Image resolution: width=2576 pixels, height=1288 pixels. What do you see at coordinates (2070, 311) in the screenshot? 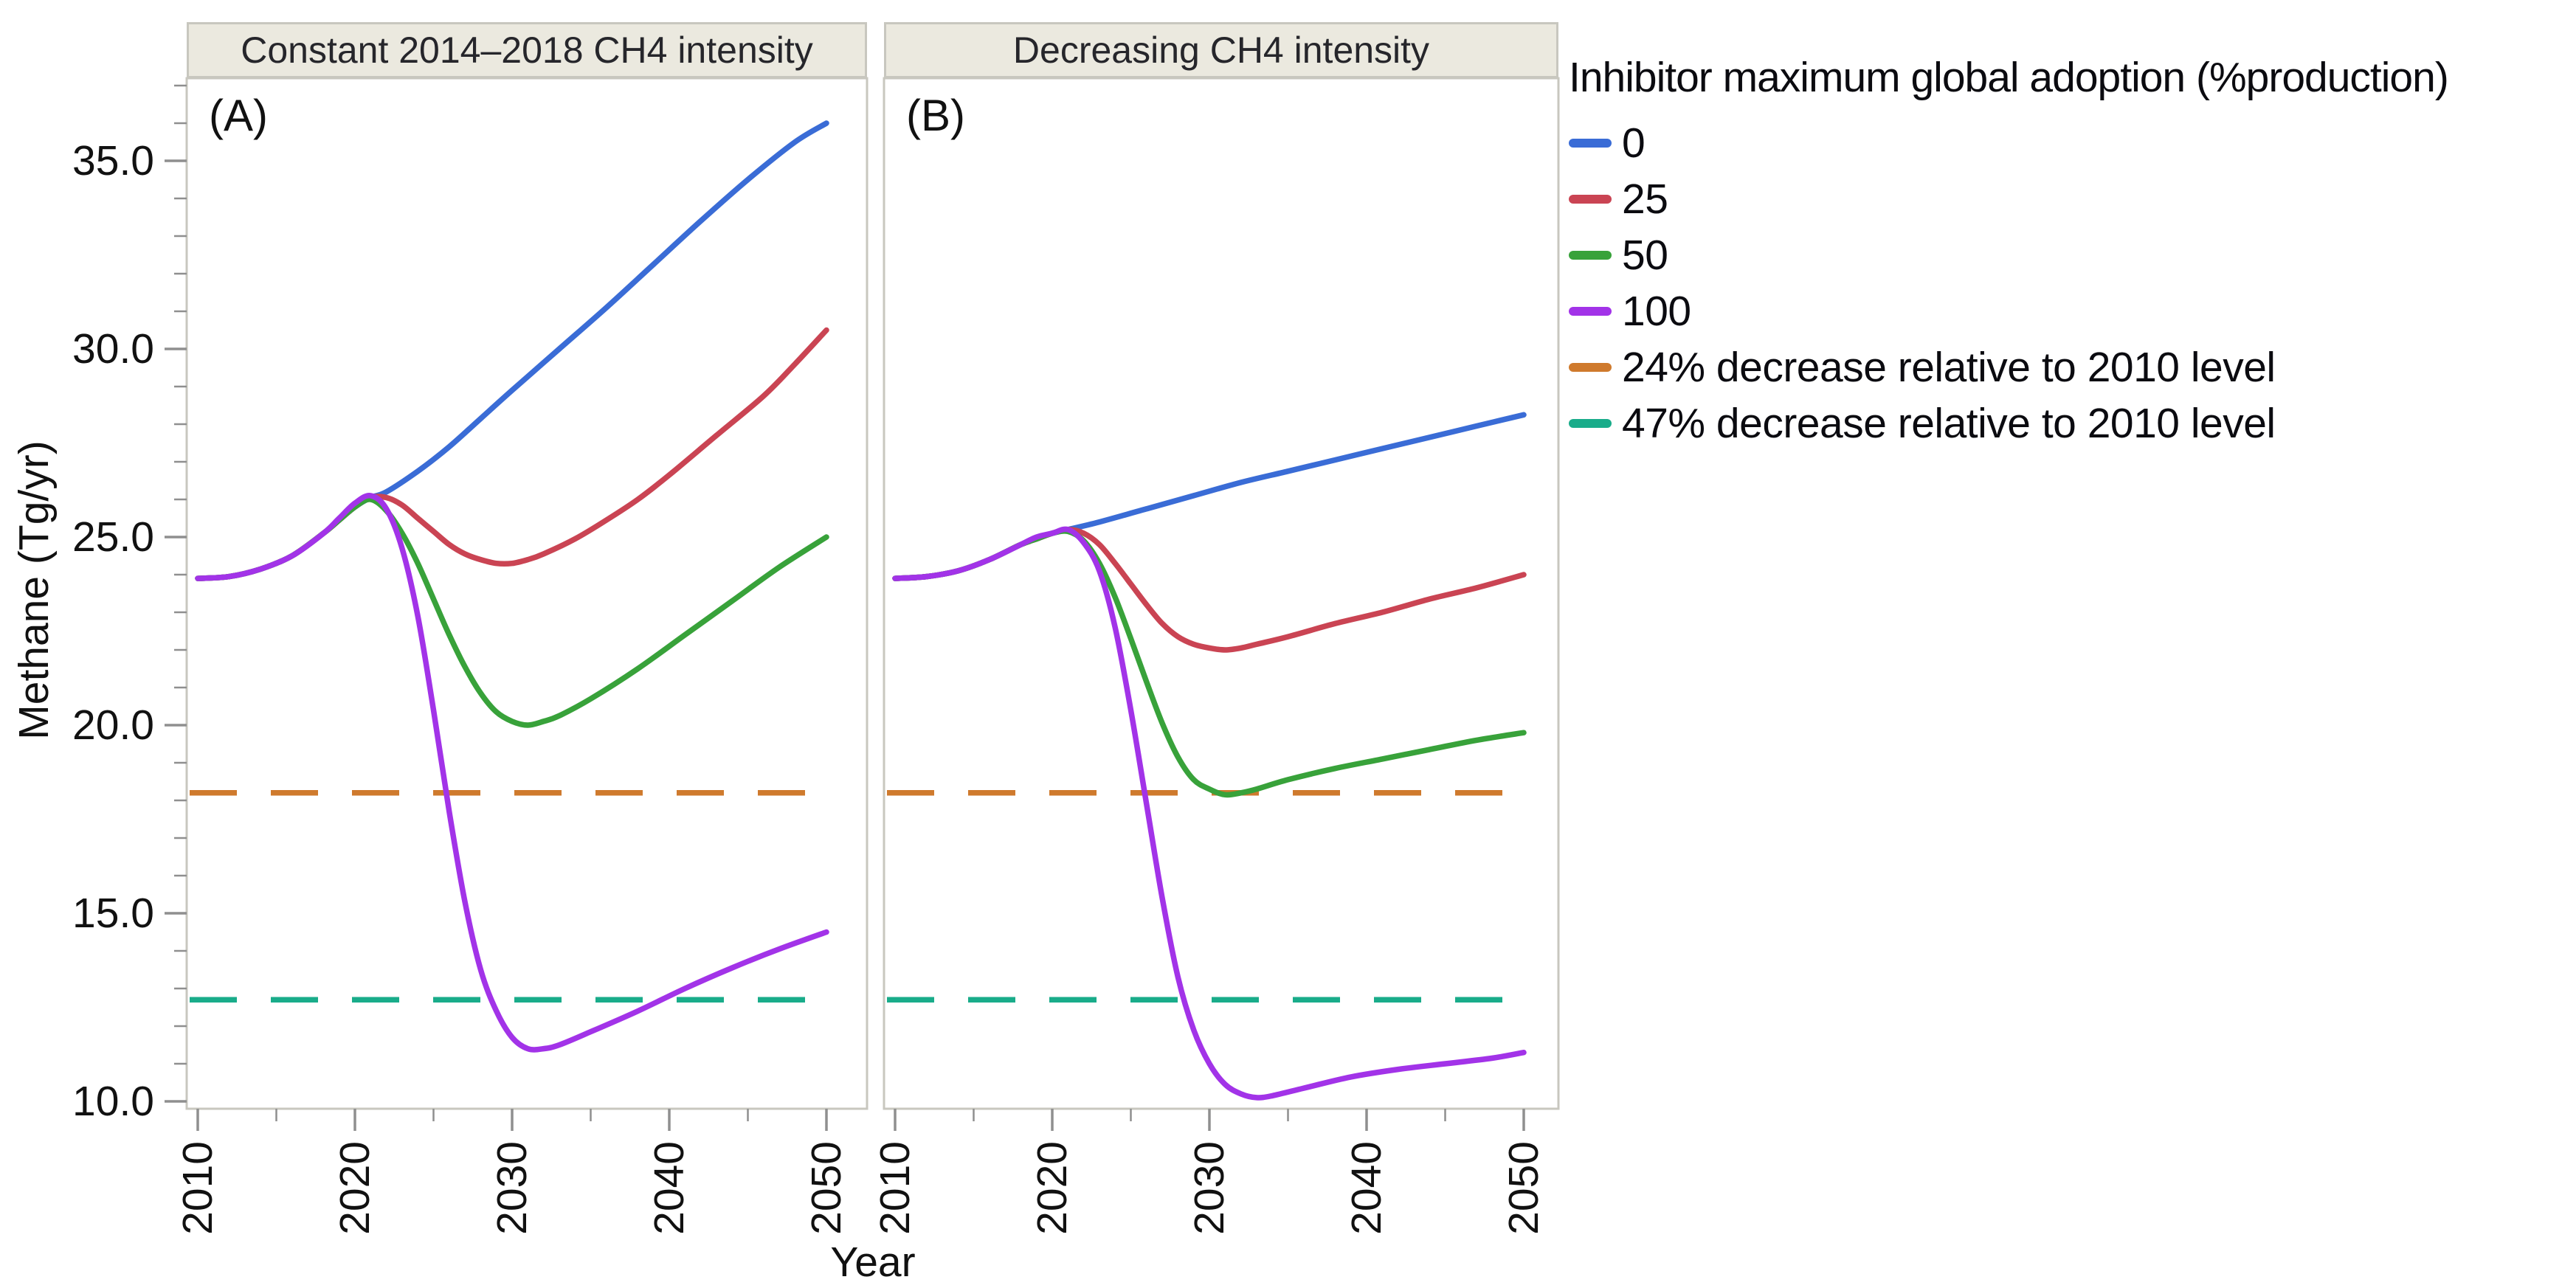
I see `legend-entry-100: 100` at bounding box center [2070, 311].